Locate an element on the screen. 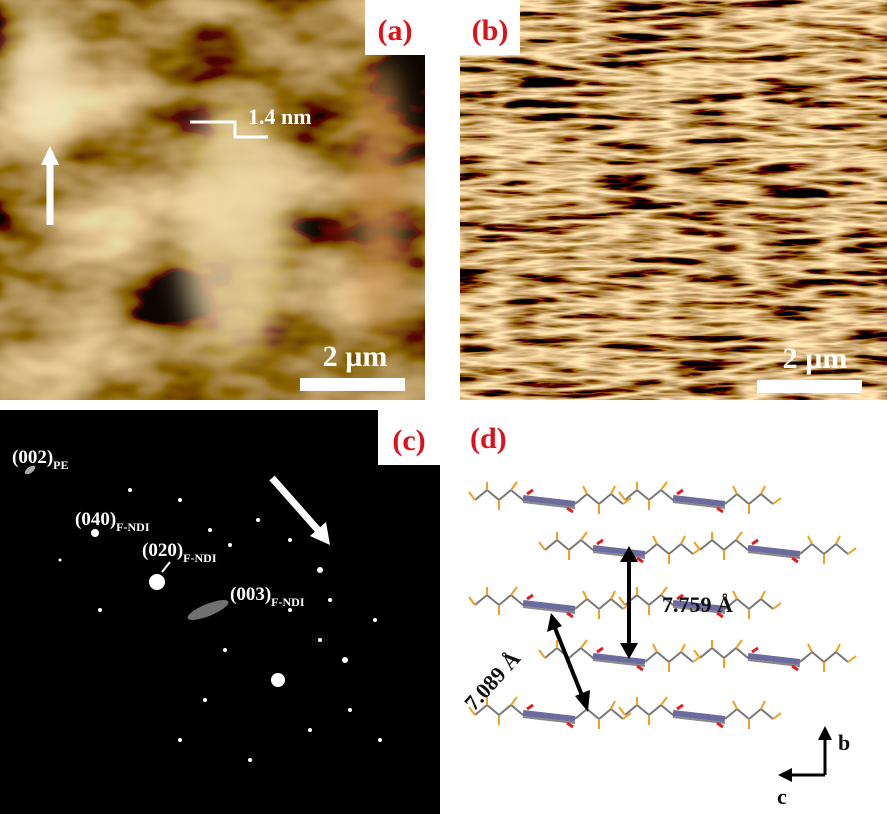 This screenshot has width=887, height=814. reflection-label: (003)F-NDI is located at coordinates (267, 596).